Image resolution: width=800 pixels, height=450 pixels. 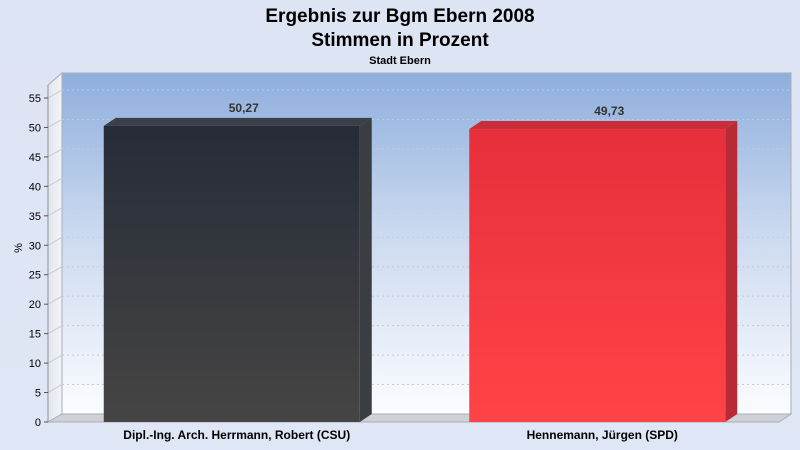 What do you see at coordinates (35, 246) in the screenshot?
I see `y-tick-label: 30` at bounding box center [35, 246].